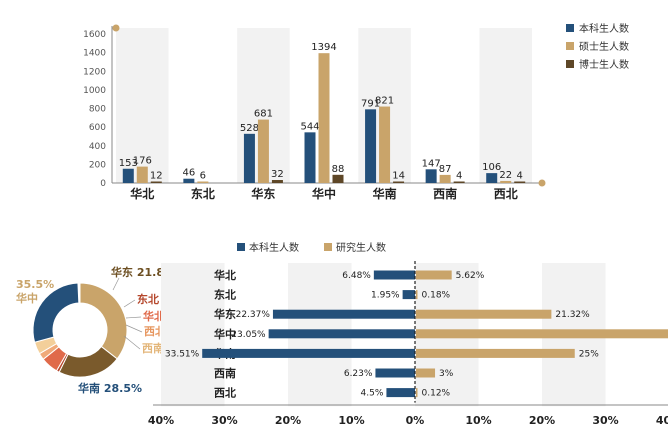  Describe the element at coordinates (203, 193) in the screenshot. I see `x-category-label: 东北` at that location.